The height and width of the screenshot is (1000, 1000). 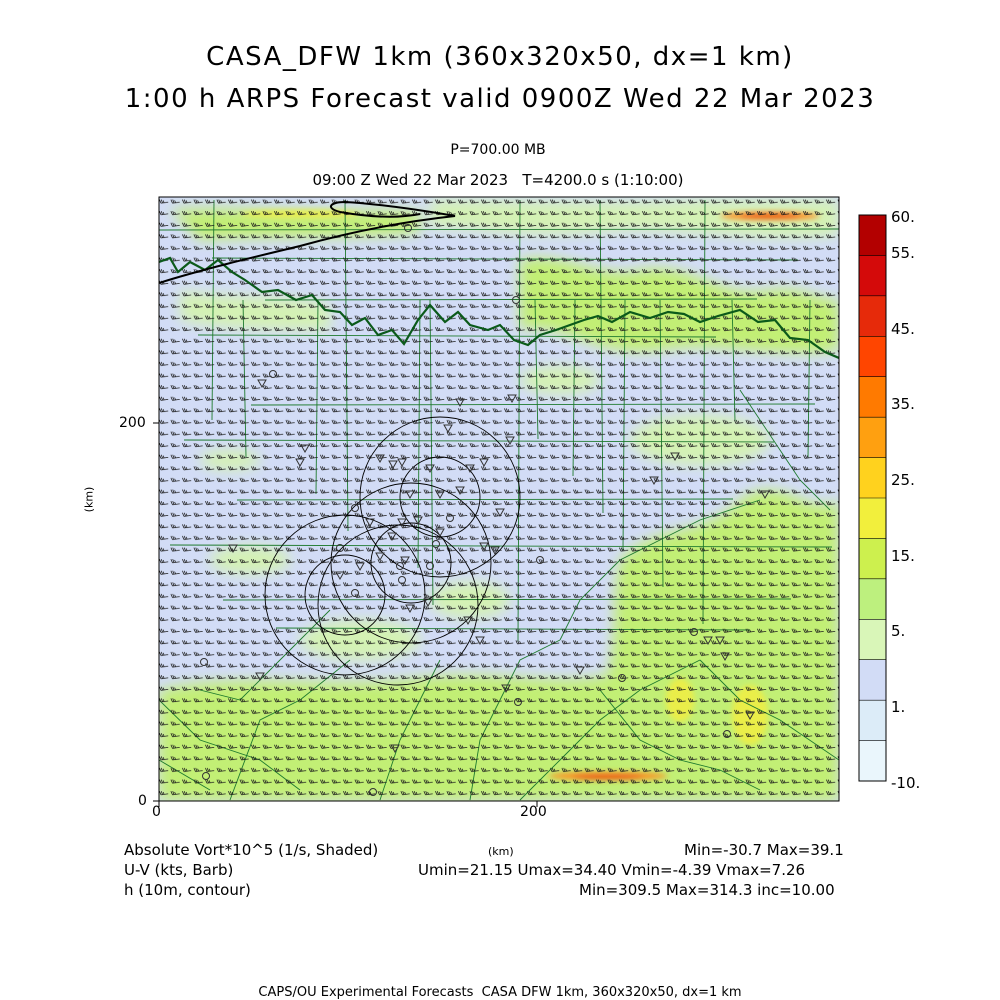 I want to click on colorbar-label-minus10: -10., so click(x=906, y=783).